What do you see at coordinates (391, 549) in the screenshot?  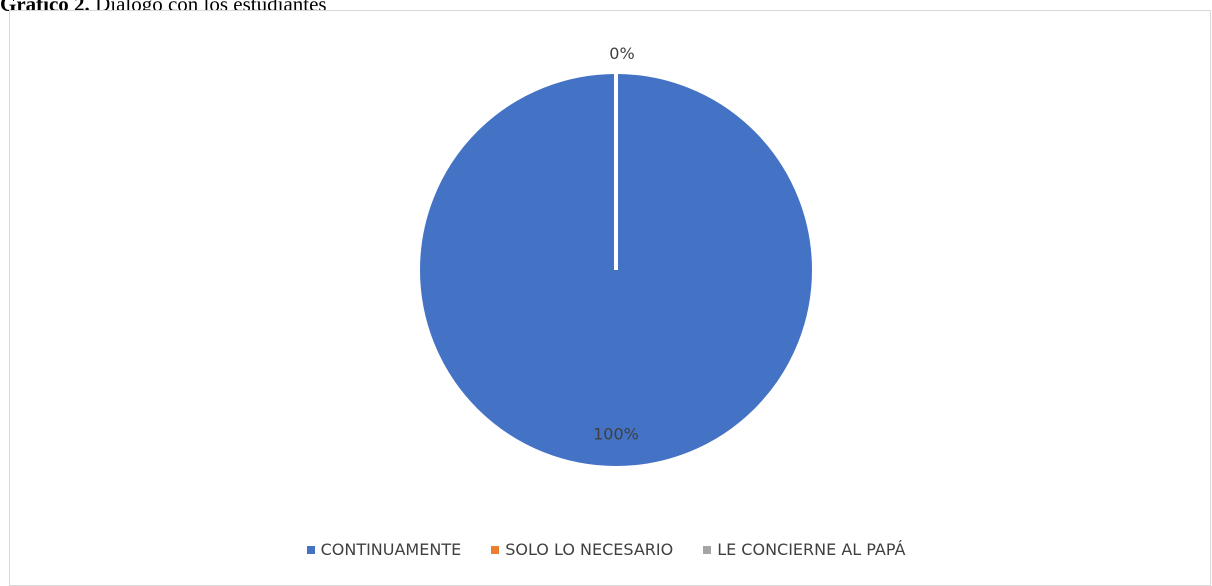 I see `legend-label-continuamente: CONTINUAMENTE` at bounding box center [391, 549].